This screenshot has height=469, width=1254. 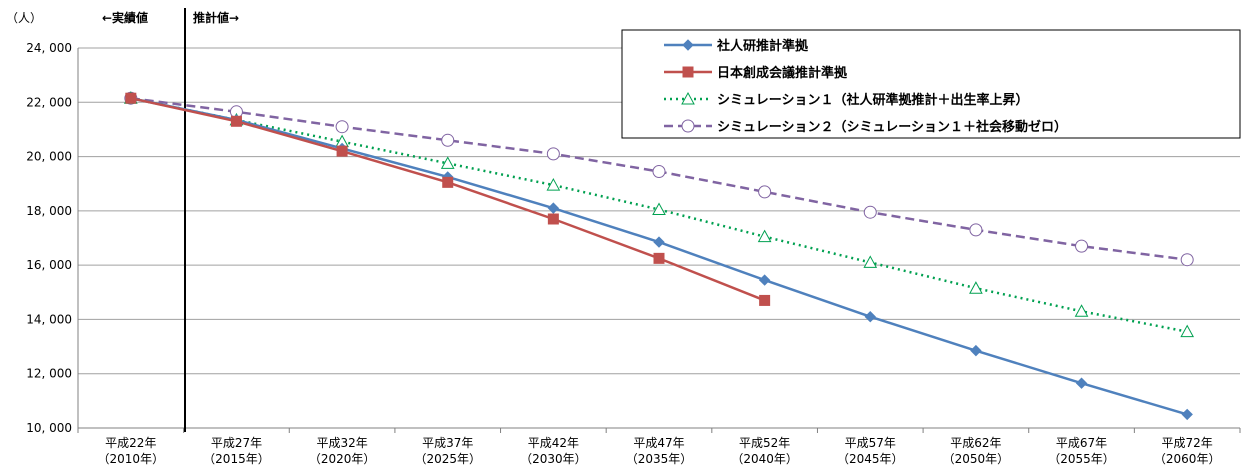 What do you see at coordinates (1081, 459) in the screenshot?
I see `x-tick-label-year: （2055年）` at bounding box center [1081, 459].